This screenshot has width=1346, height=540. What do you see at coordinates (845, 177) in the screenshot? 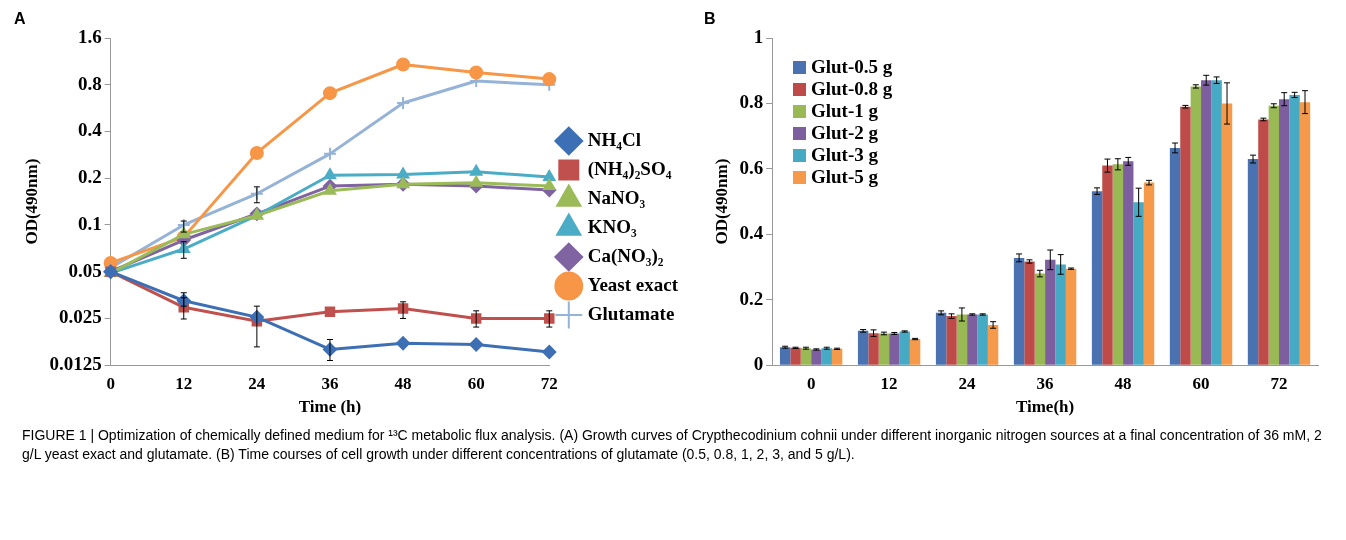
I see `legend-label: Glut-5 g` at bounding box center [845, 177].